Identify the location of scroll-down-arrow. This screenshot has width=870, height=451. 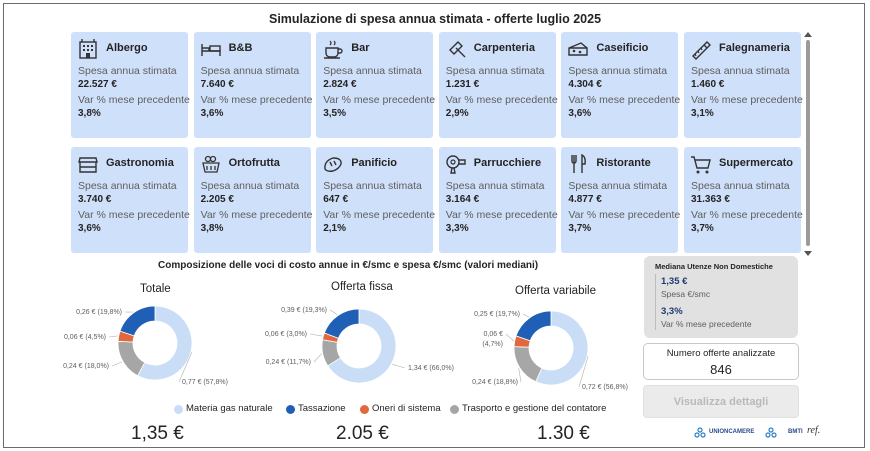
(808, 253).